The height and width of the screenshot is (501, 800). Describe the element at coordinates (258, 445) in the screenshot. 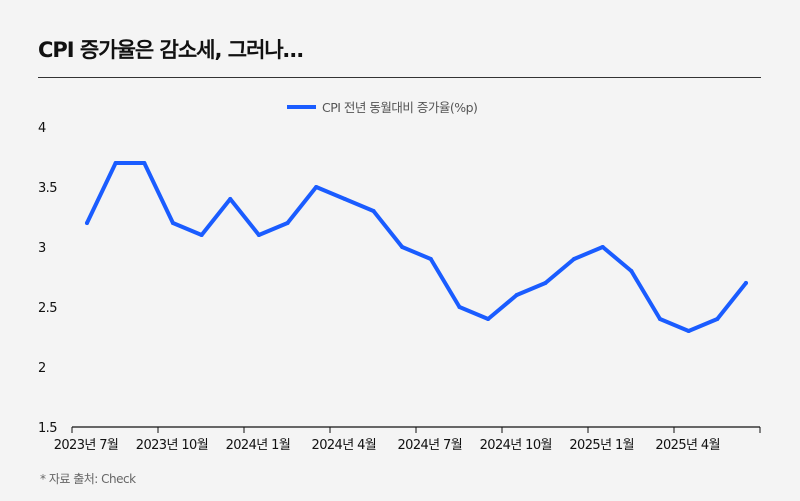

I see `x-tick-label: 2024년 1월` at that location.